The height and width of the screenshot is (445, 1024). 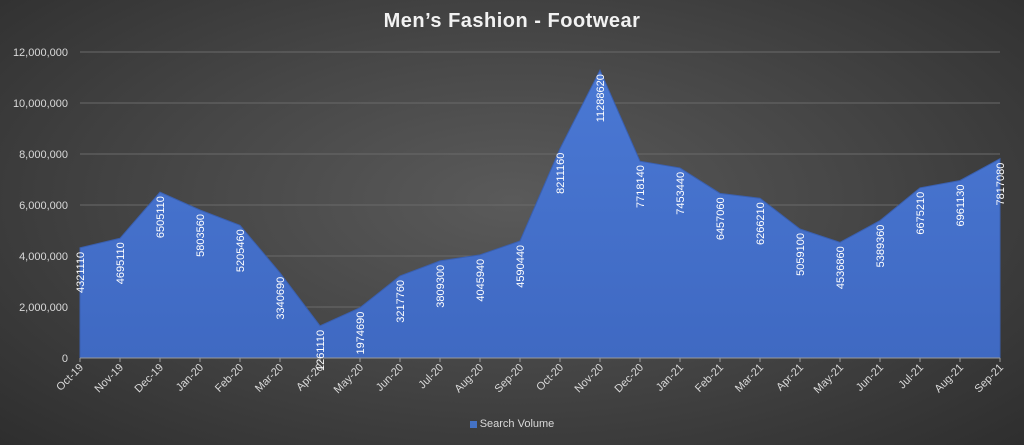 I want to click on x-tick-label: Apr-21, so click(x=790, y=378).